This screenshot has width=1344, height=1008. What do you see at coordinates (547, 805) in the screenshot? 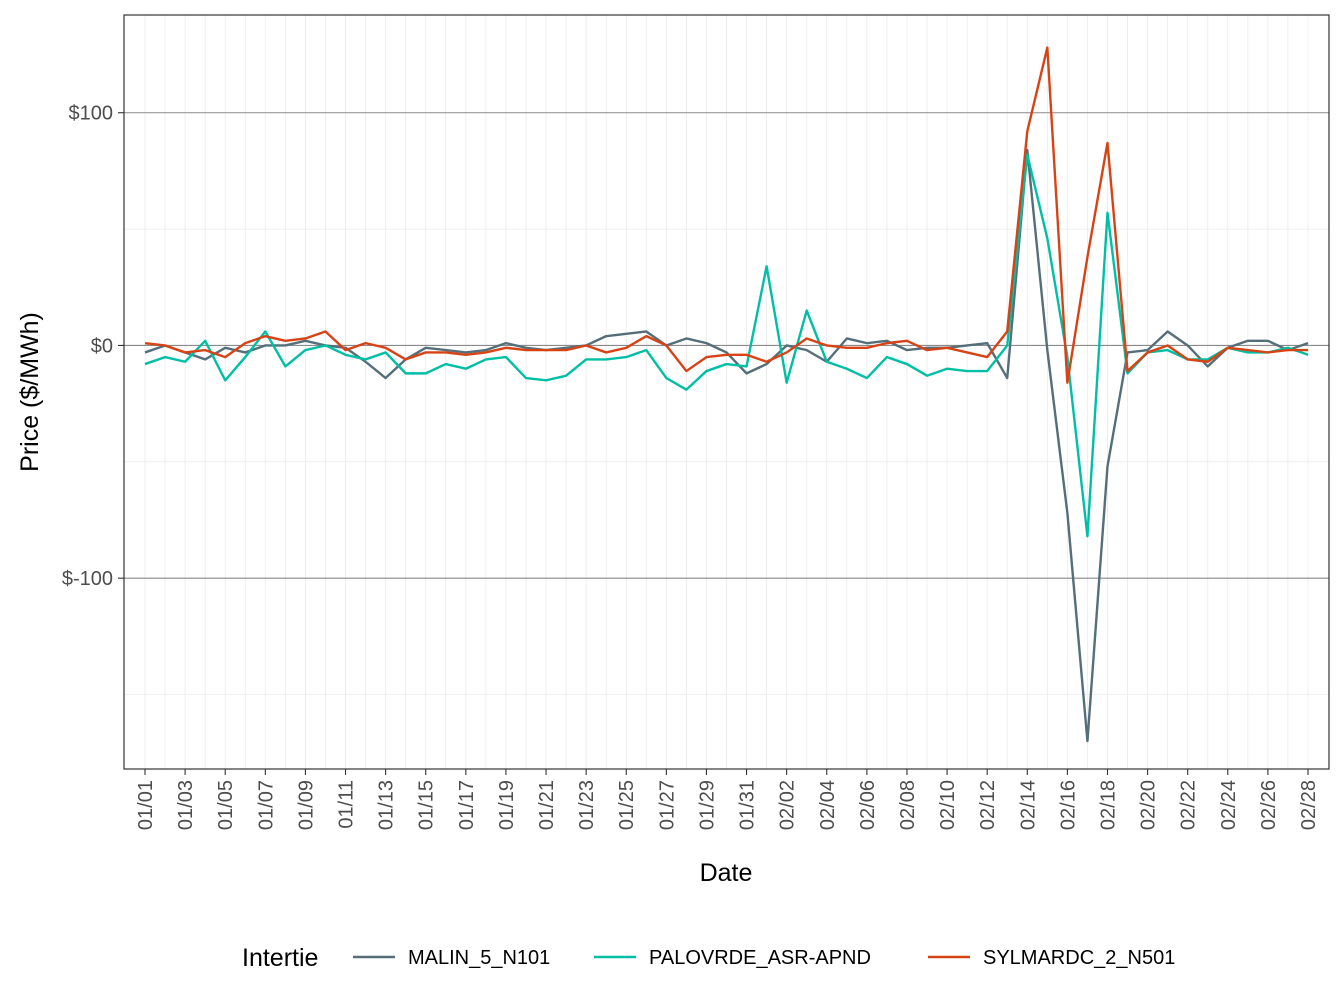
I see `x-tick-label: 01/21` at bounding box center [547, 805].